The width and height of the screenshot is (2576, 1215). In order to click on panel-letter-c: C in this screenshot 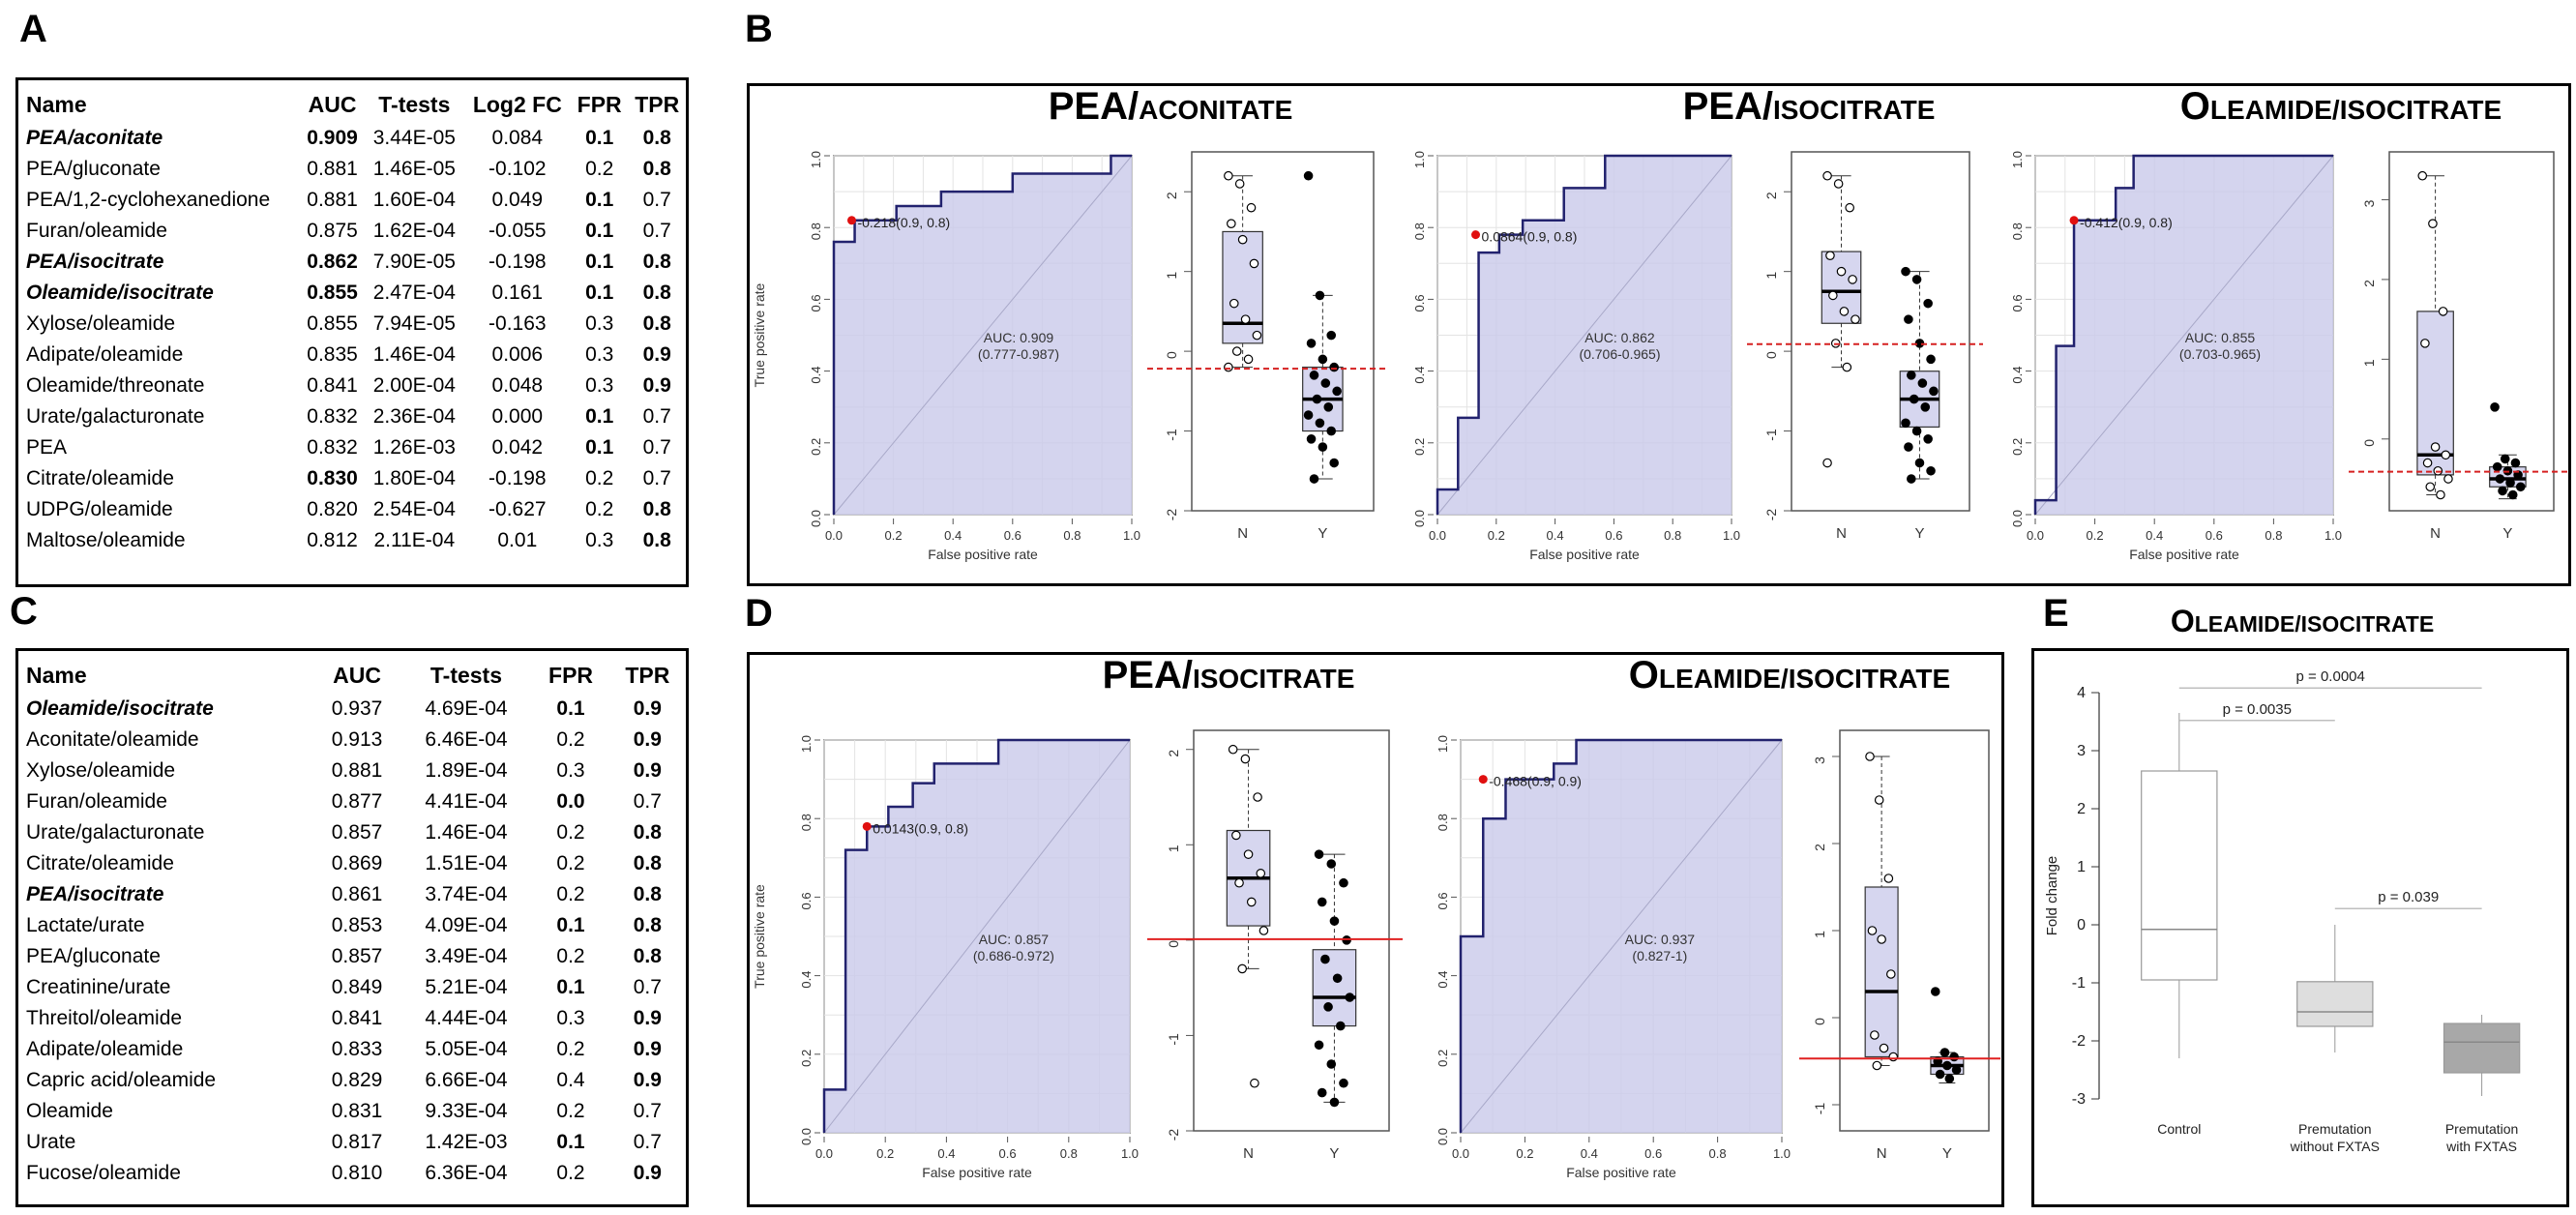, I will do `click(24, 611)`.